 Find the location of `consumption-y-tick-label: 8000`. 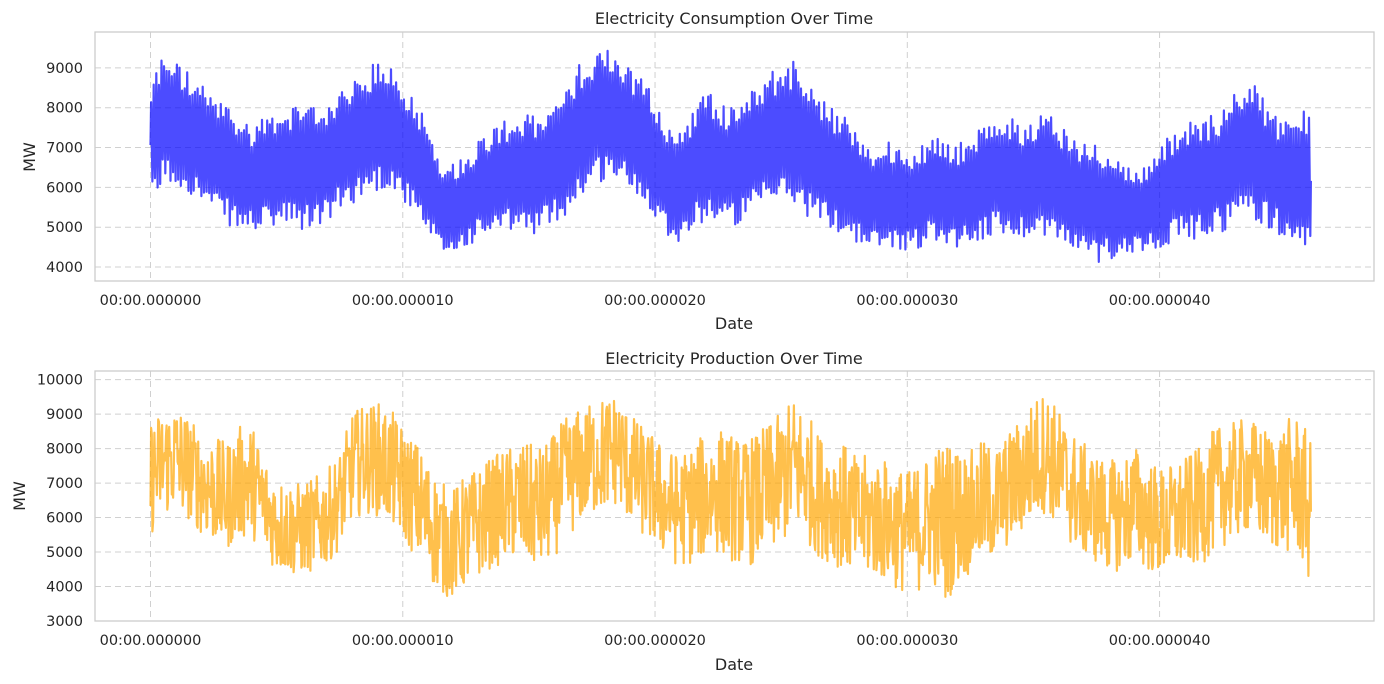

consumption-y-tick-label: 8000 is located at coordinates (64, 109).